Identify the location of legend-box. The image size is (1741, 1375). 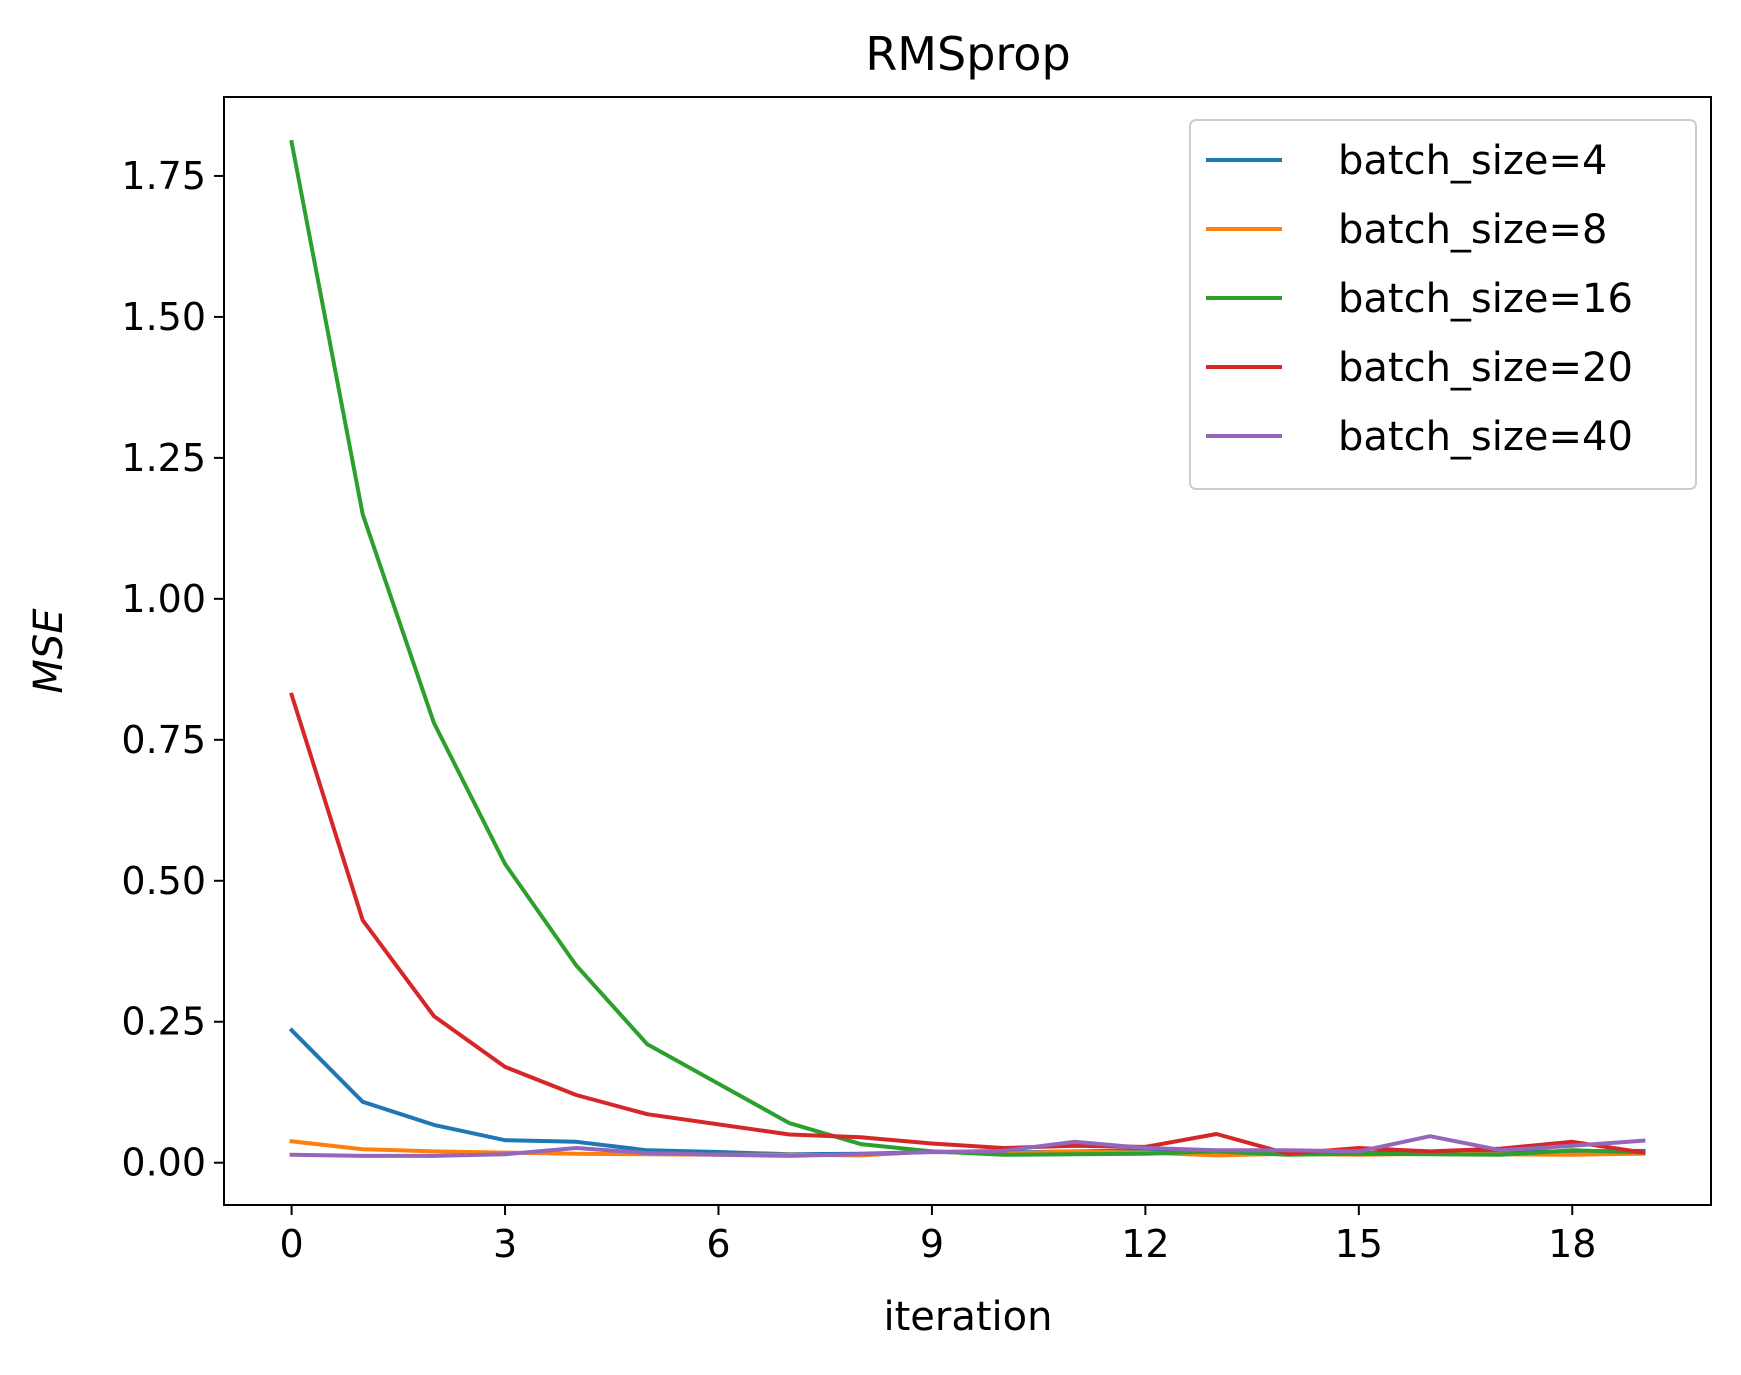
(1443, 304).